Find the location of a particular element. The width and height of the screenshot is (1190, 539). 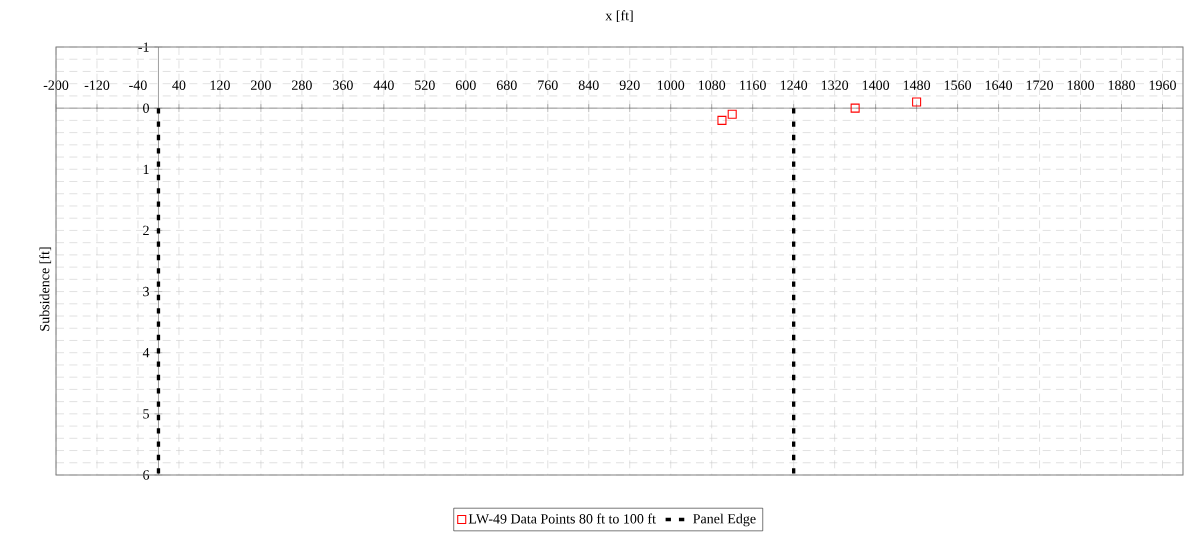

y-tick-label: 0 is located at coordinates (146, 108).